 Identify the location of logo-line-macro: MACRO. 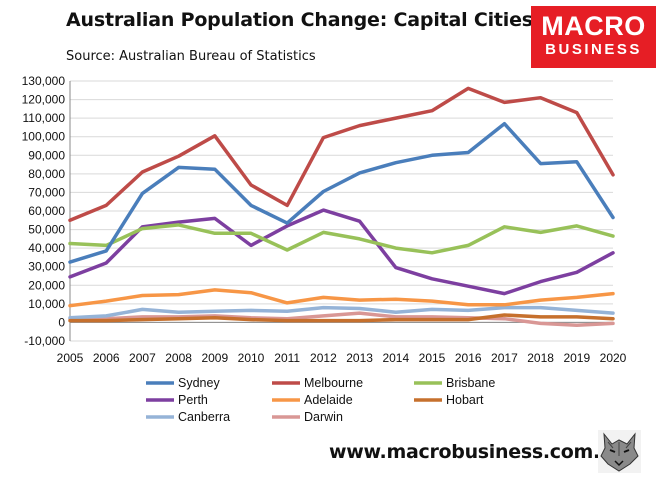
(593, 26).